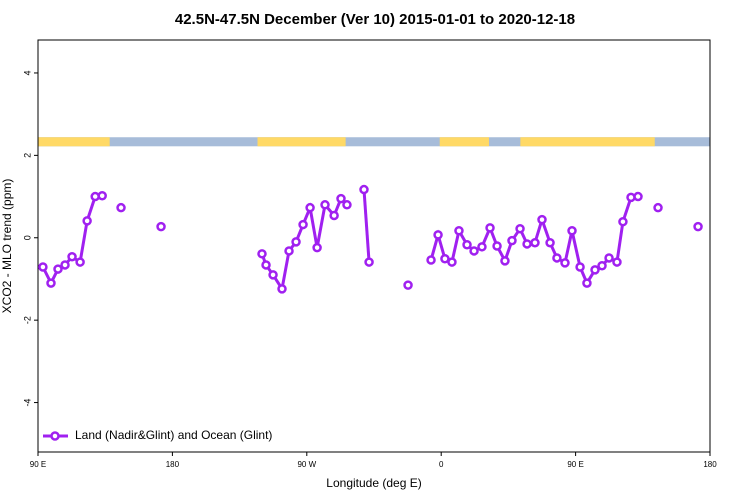  I want to click on y-axis-label: XCO2 - MLO trend (ppm), so click(7, 246).